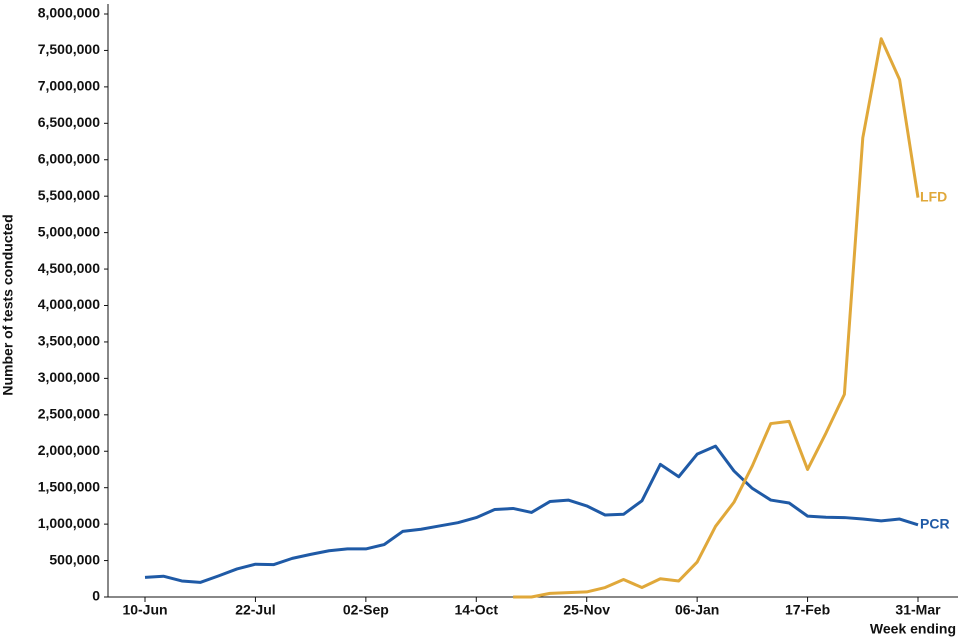 This screenshot has height=640, width=960. Describe the element at coordinates (476, 610) in the screenshot. I see `x-tick-label: 14-Oct` at that location.